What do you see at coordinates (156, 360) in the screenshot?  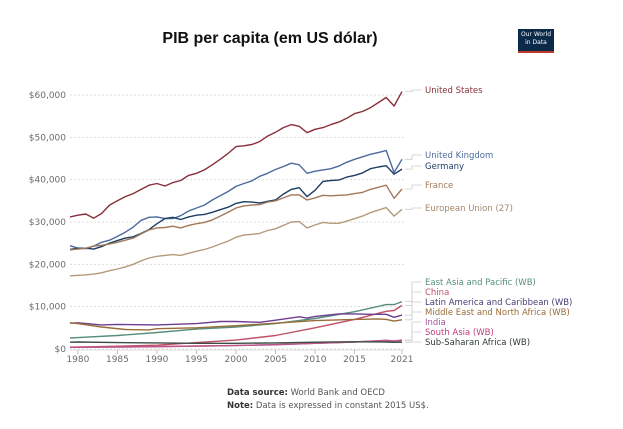 I see `x-tick-label: 1990` at bounding box center [156, 360].